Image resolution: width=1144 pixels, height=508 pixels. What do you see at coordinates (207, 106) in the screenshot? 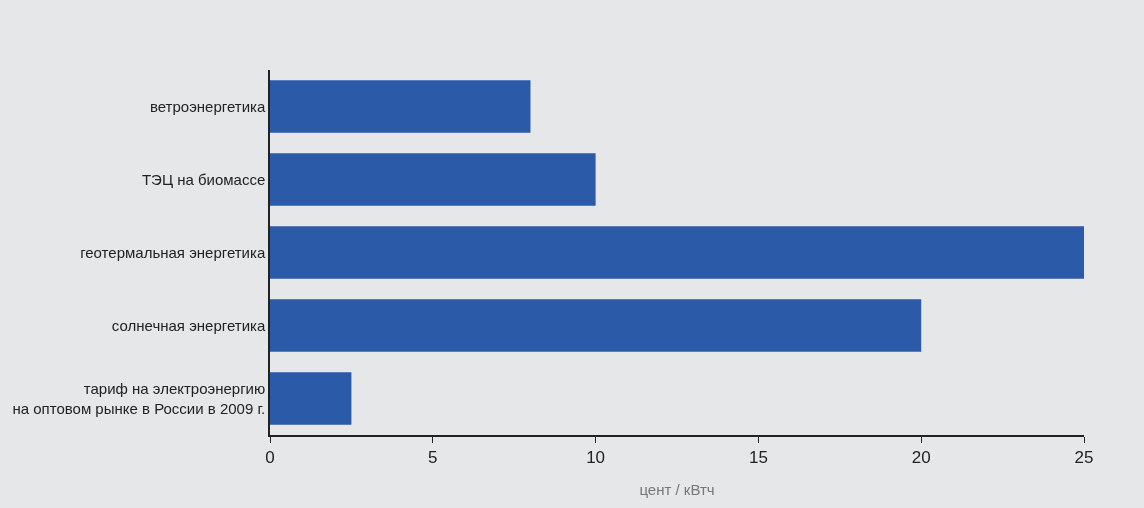
I see `y-tick-label: ветроэнергетика` at bounding box center [207, 106].